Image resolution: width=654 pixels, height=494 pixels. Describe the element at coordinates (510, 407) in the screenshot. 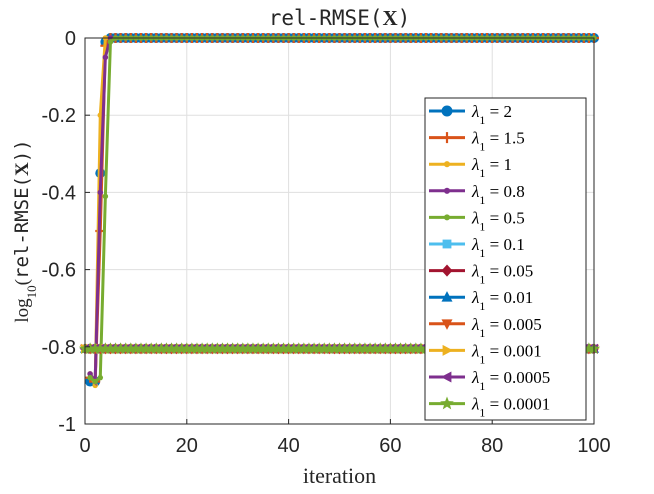

I see `legend-label: λ1 = 0.0001` at that location.